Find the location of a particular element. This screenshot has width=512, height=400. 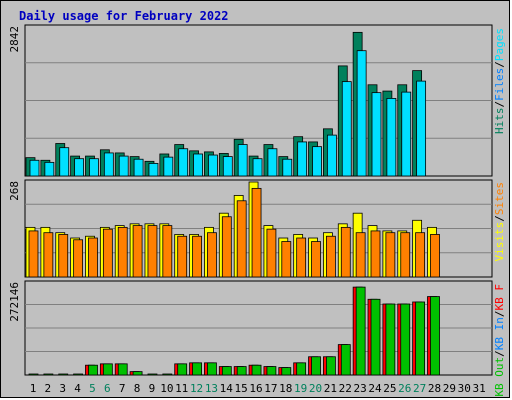

legend-hits-files-pages-part: Files is located at coordinates (499, 84).